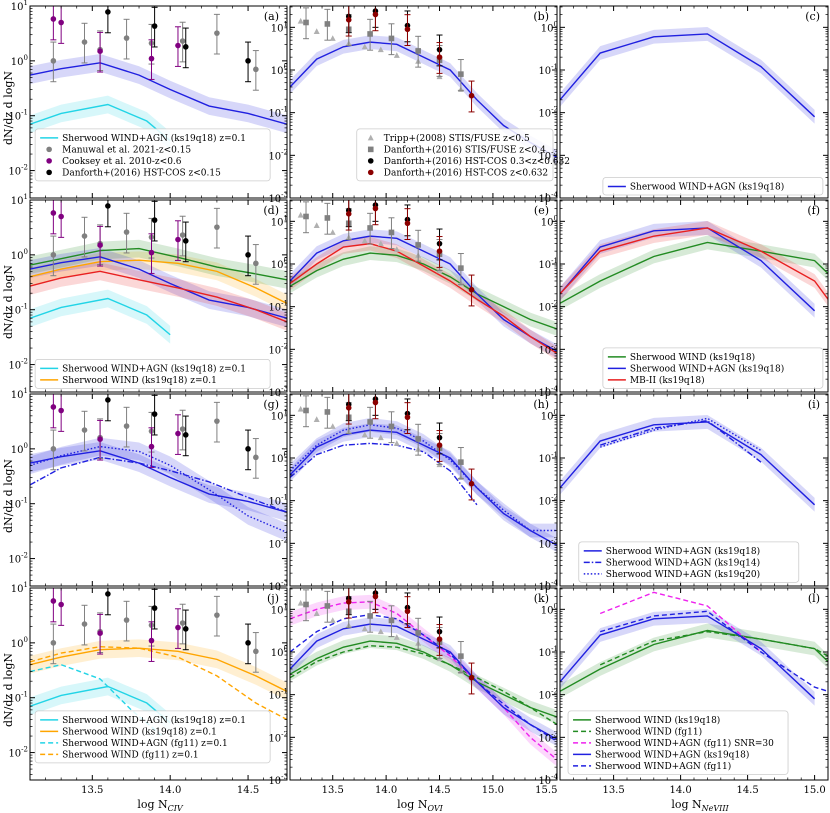 Image resolution: width=830 pixels, height=813 pixels. What do you see at coordinates (684, 743) in the screenshot?
I see `legend-label: Sherwood WIND+AGN (fg11) SNR=30` at bounding box center [684, 743].